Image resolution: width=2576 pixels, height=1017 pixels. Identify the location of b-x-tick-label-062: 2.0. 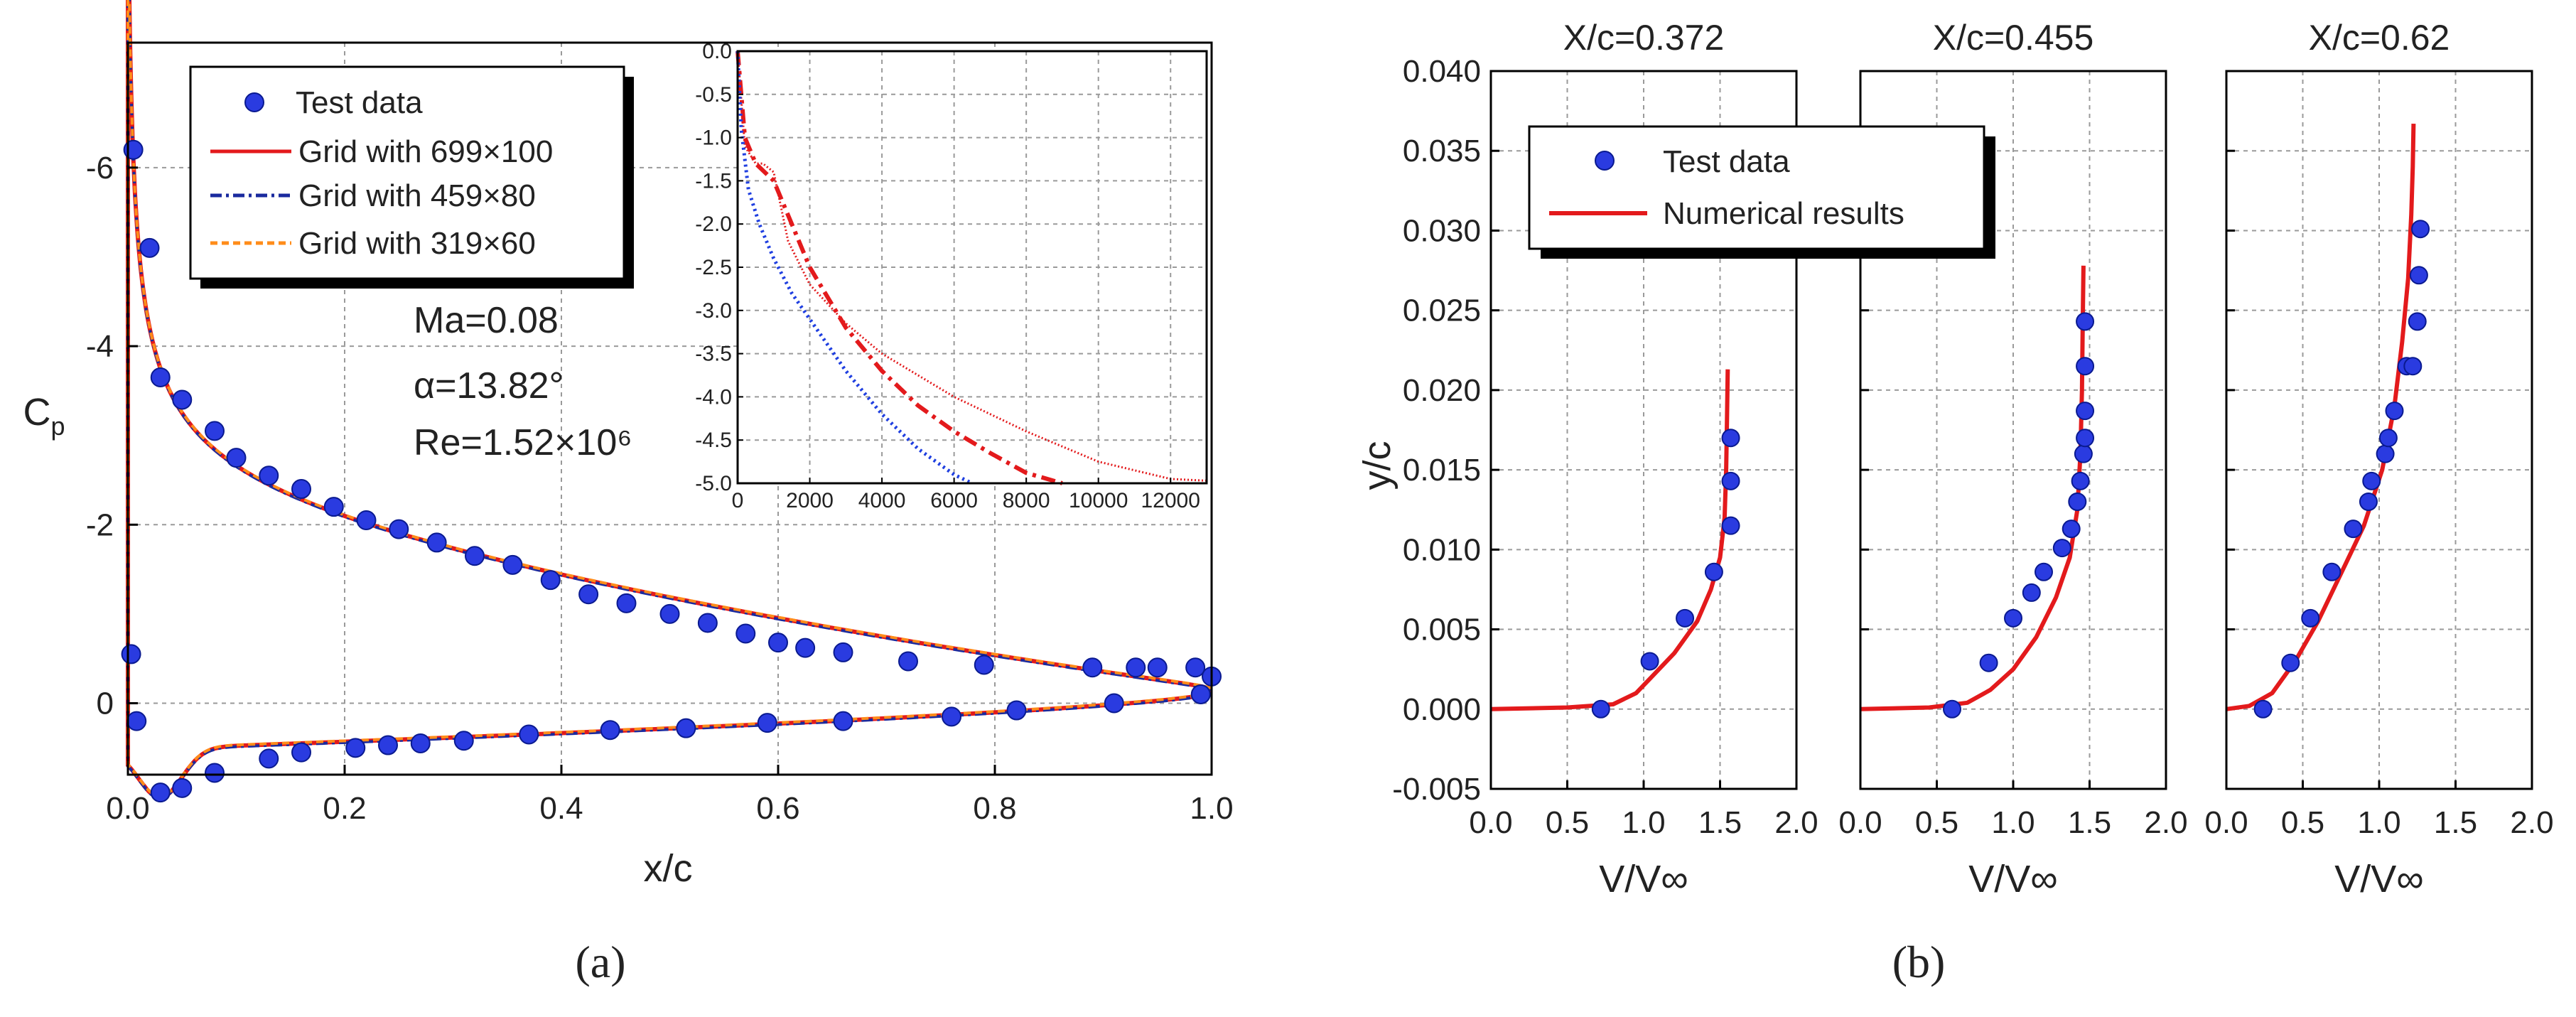
(2531, 822).